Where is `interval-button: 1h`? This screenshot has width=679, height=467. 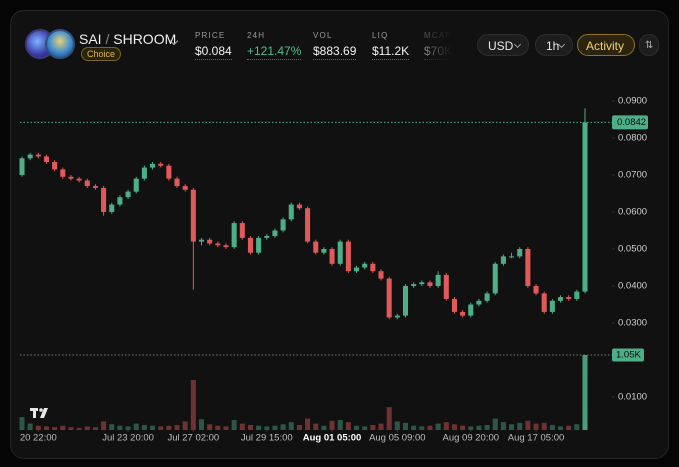
interval-button: 1h is located at coordinates (554, 45).